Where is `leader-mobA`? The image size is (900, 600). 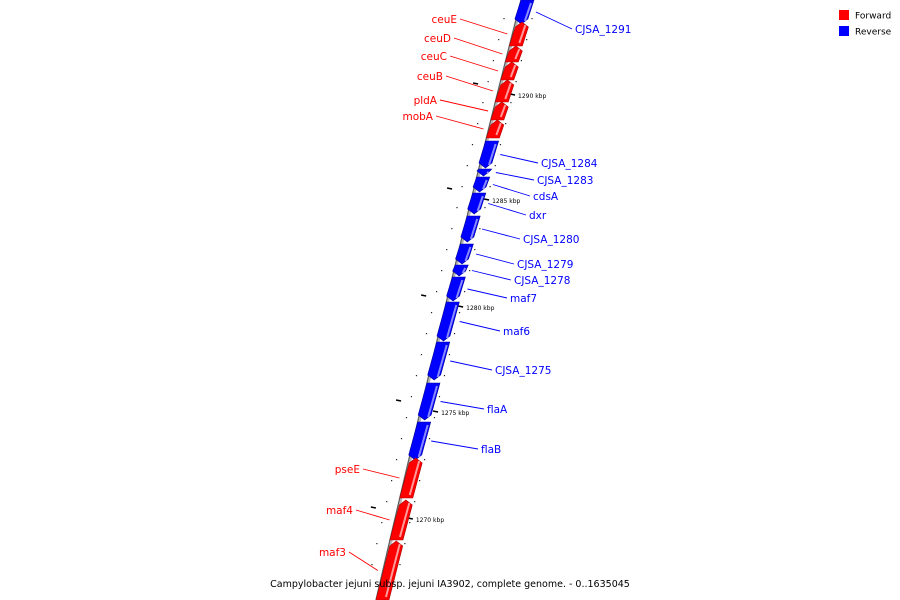
leader-mobA is located at coordinates (459, 122).